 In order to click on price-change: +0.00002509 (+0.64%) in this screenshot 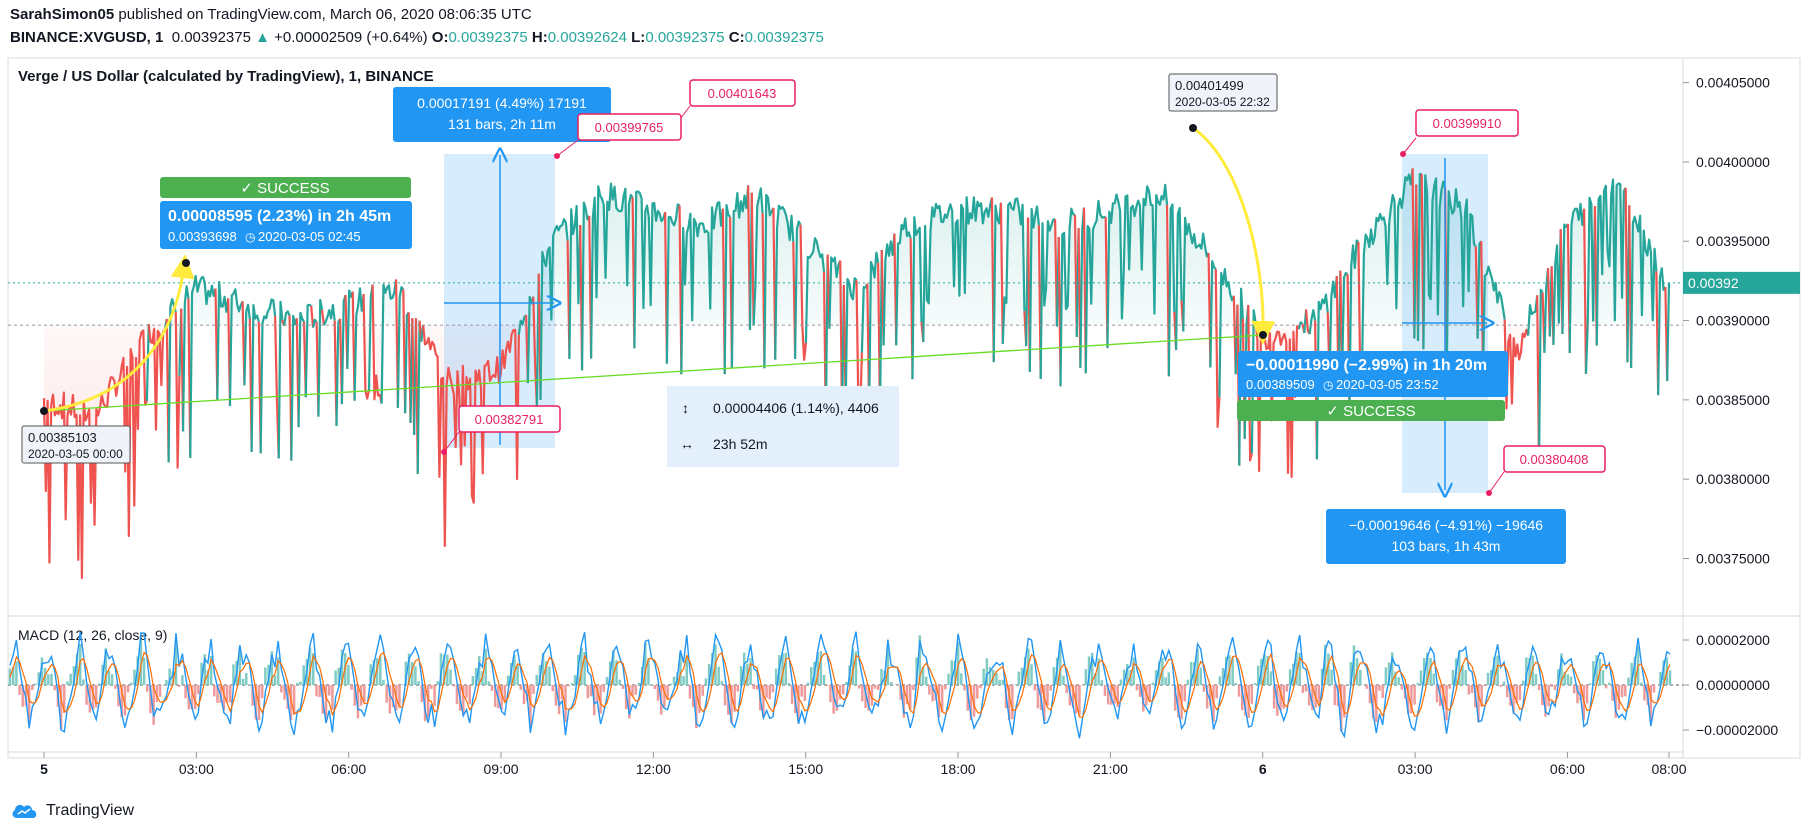, I will do `click(351, 37)`.